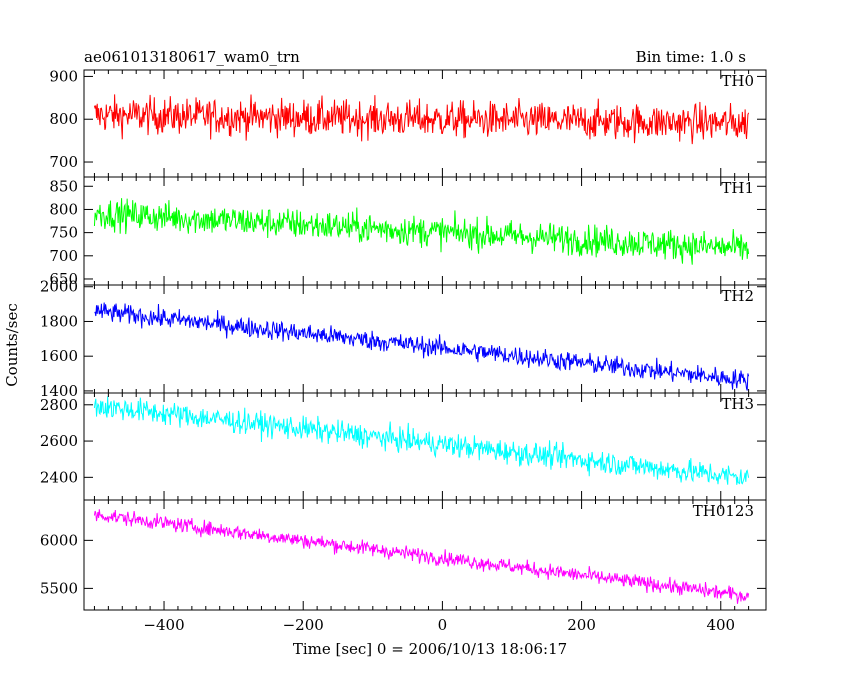 The height and width of the screenshot is (680, 850). I want to click on series-line-th1, so click(421, 231).